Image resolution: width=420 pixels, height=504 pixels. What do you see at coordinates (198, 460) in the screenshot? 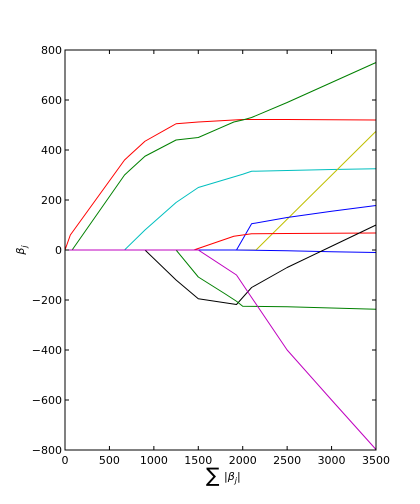
I see `x-tick-label: 1500` at bounding box center [198, 460].